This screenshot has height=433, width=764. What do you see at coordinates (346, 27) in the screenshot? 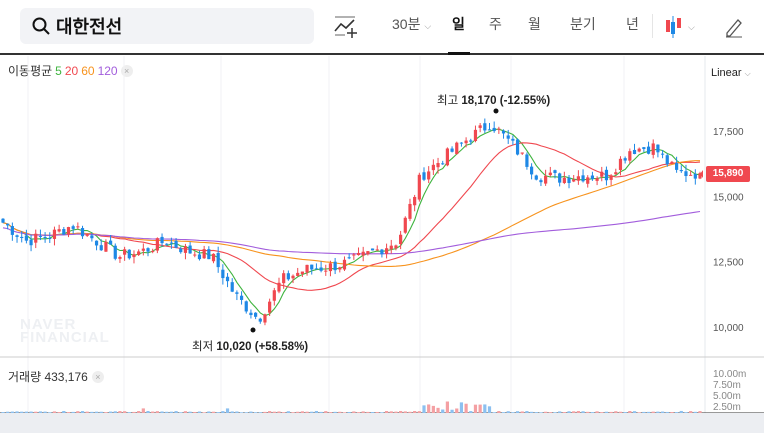
I see `add-indicator-icon` at bounding box center [346, 27].